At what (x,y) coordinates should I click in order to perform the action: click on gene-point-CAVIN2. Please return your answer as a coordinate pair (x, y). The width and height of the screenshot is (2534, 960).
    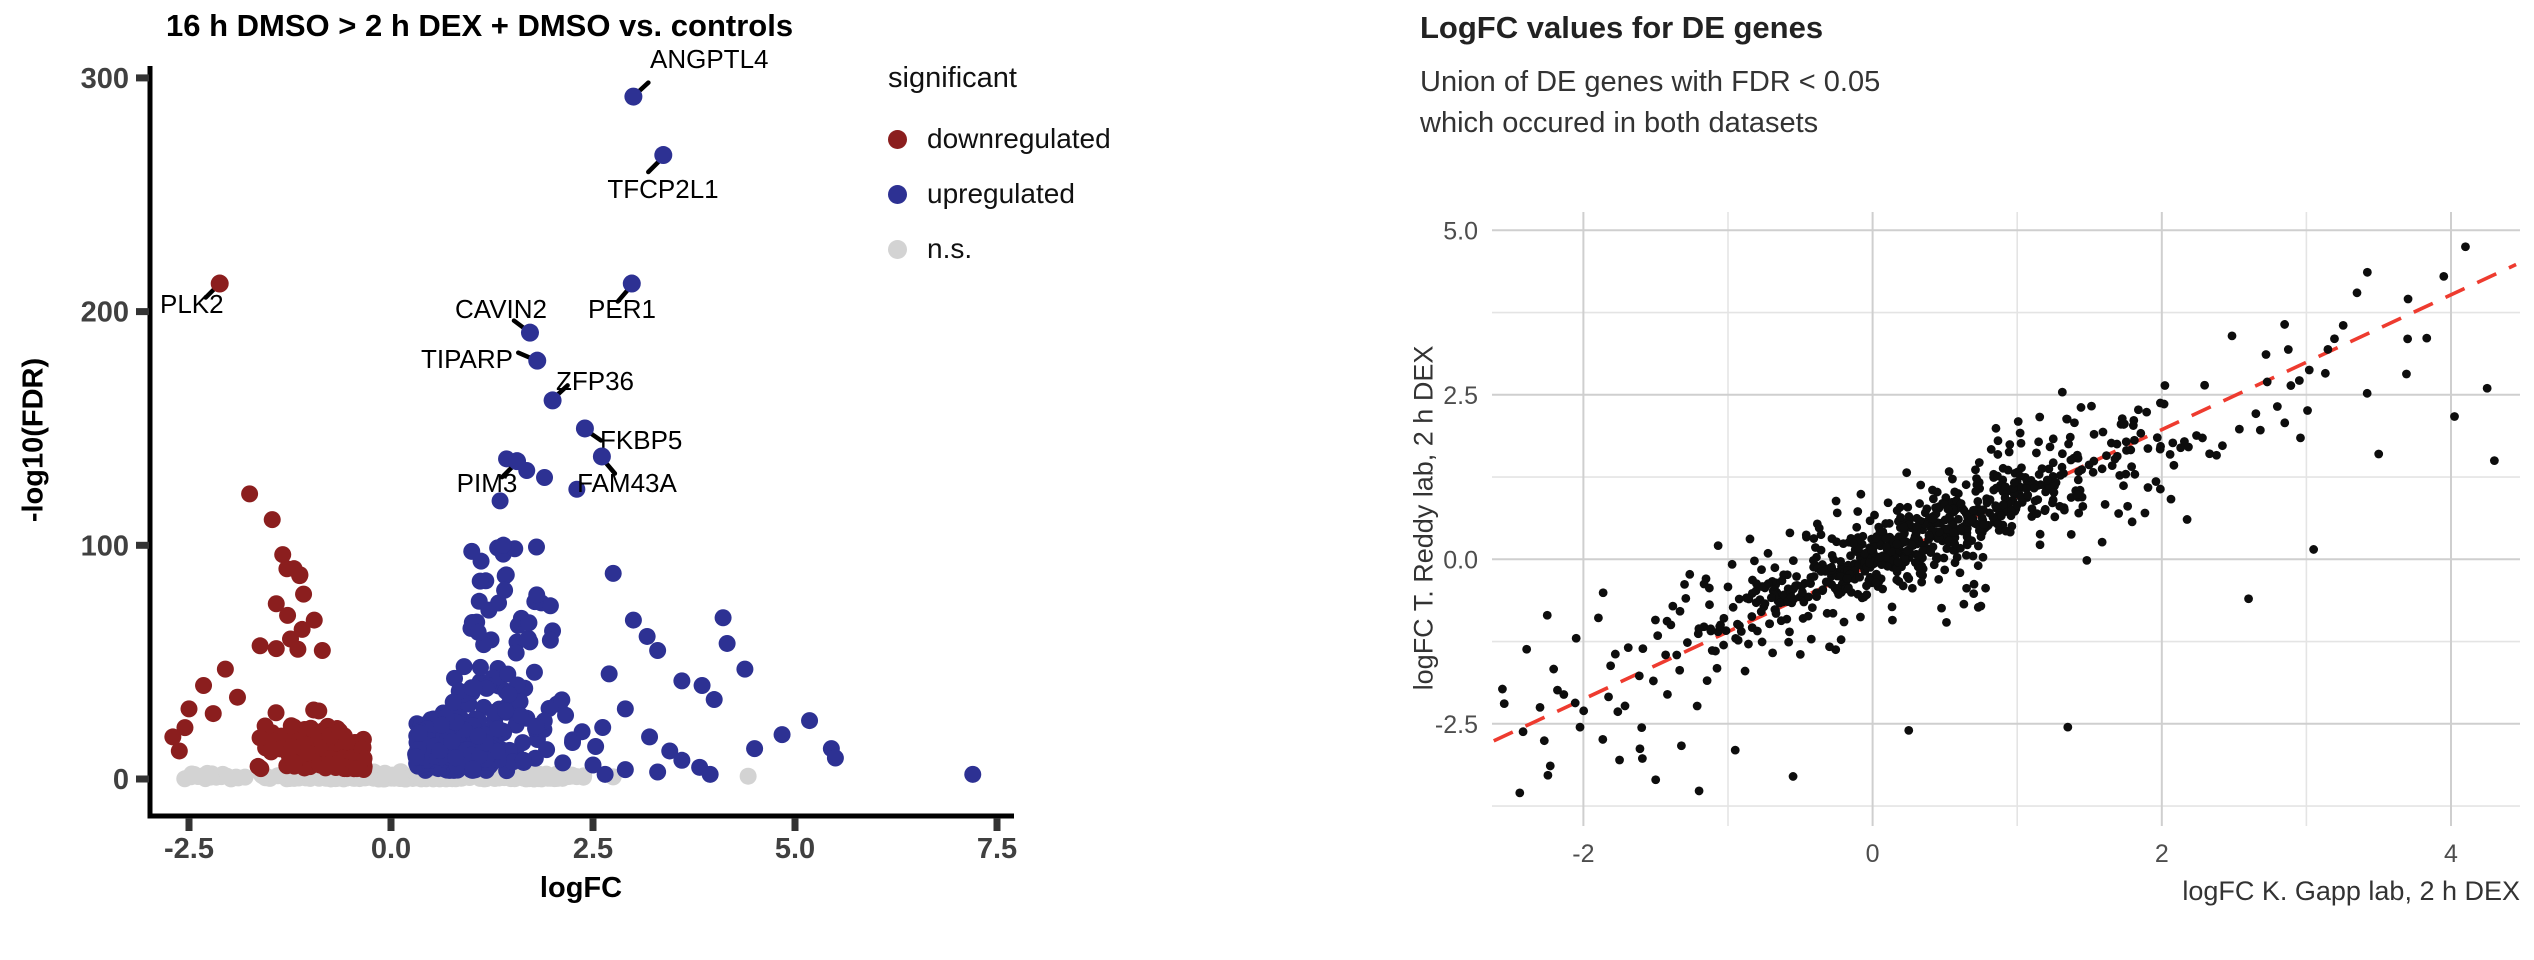
    Looking at the image, I should click on (529, 332).